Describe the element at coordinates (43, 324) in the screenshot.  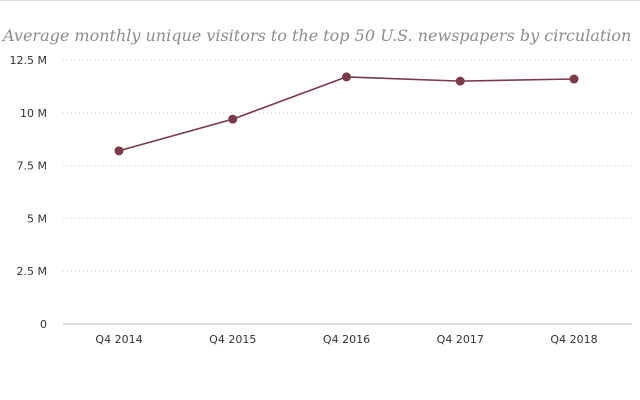
I see `y-tick-label: 0` at that location.